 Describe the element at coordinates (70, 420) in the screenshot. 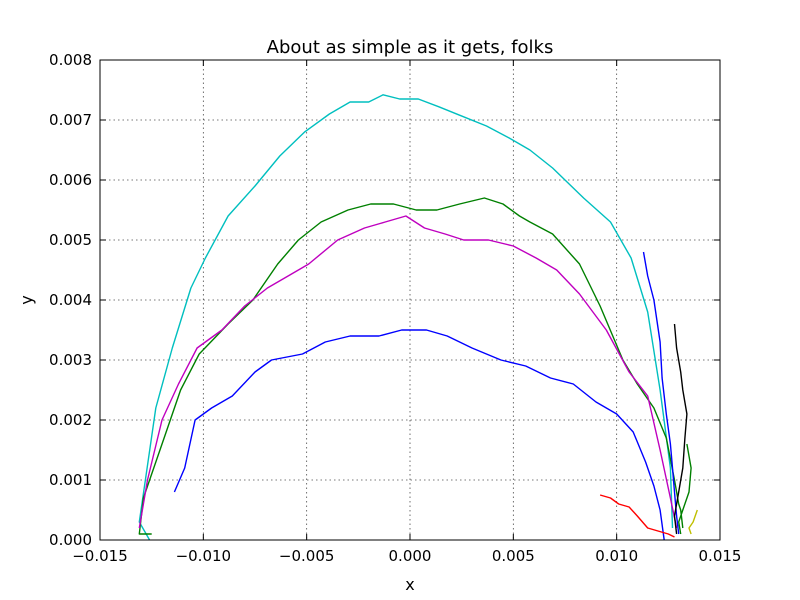

I see `y-tick-label: 0.002` at that location.